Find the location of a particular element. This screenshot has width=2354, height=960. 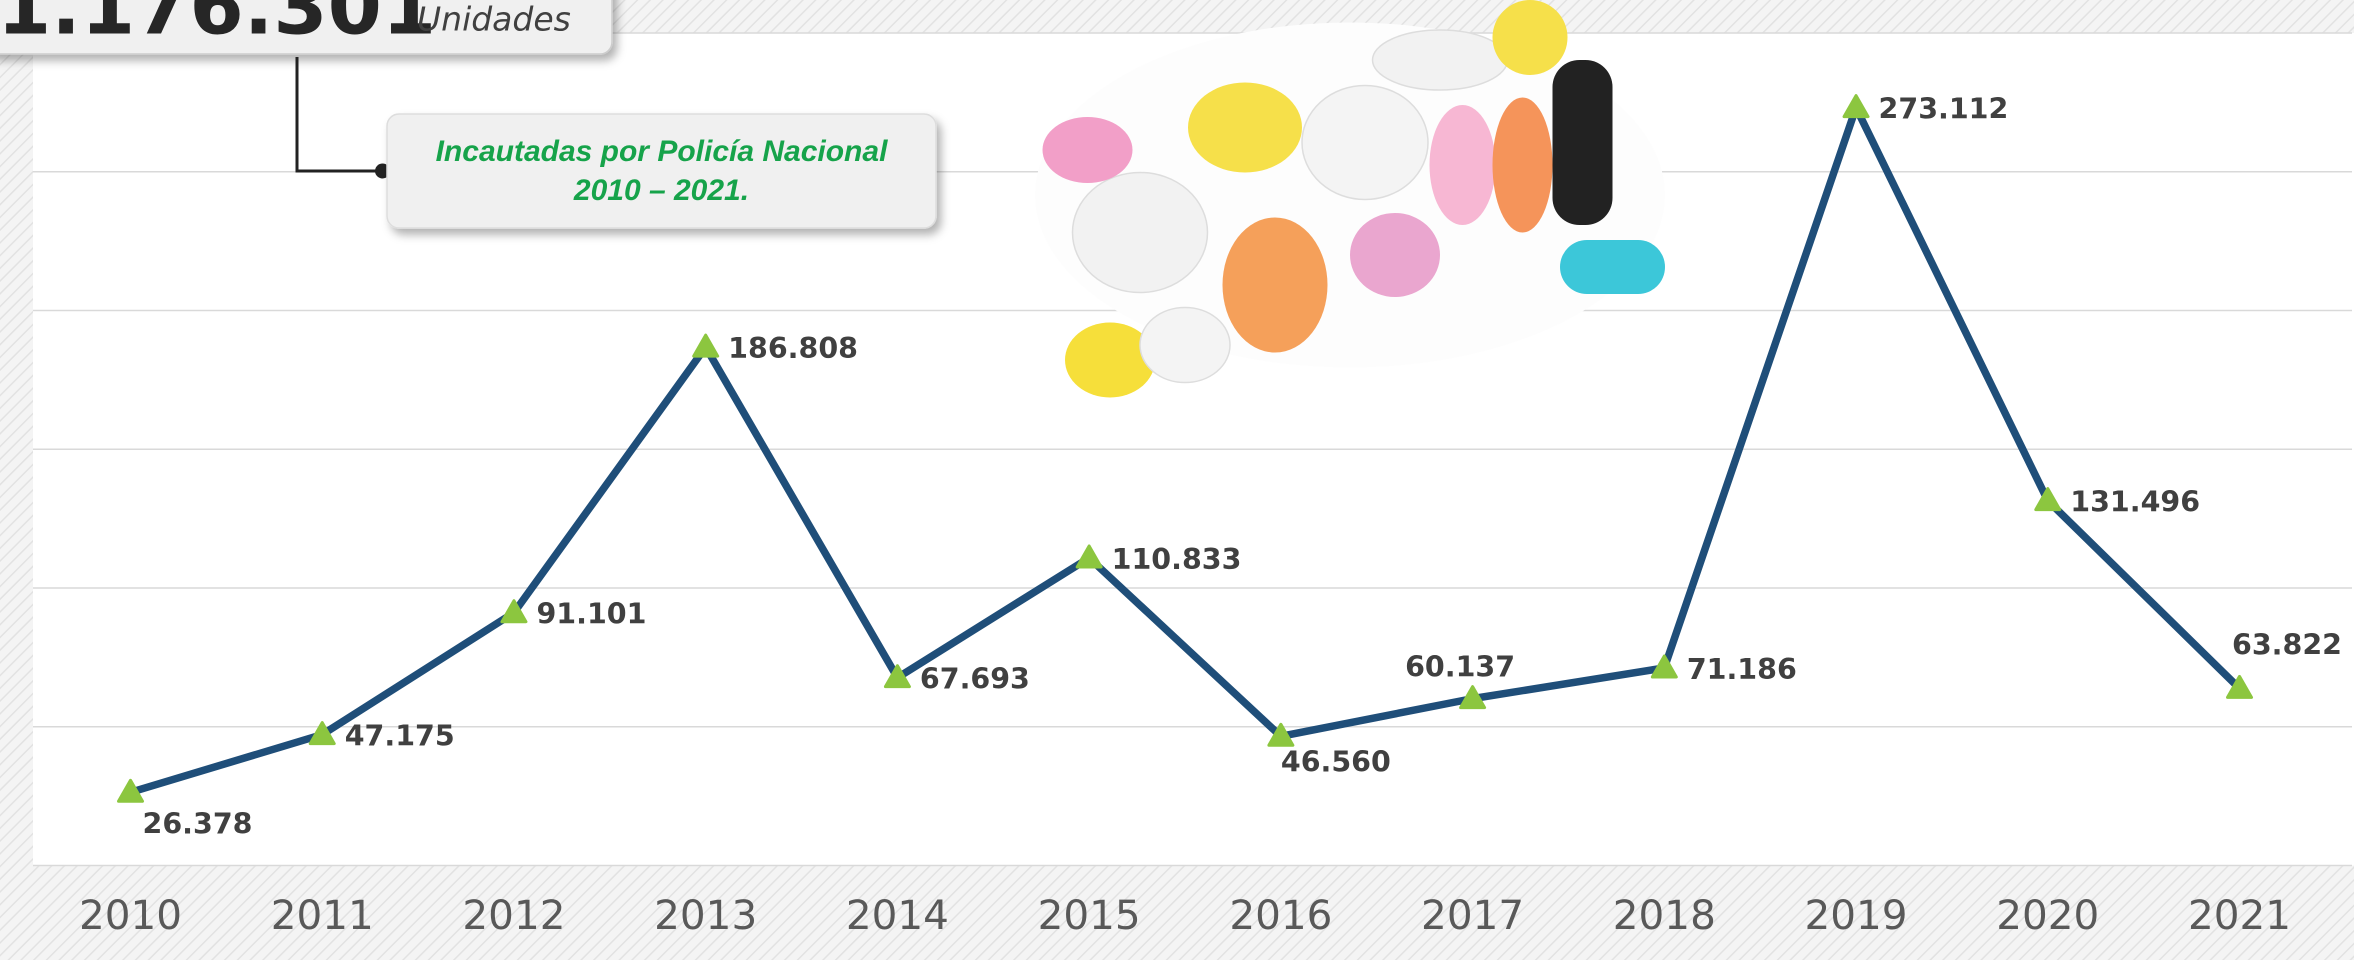

data-label: 60.137 is located at coordinates (1460, 667).